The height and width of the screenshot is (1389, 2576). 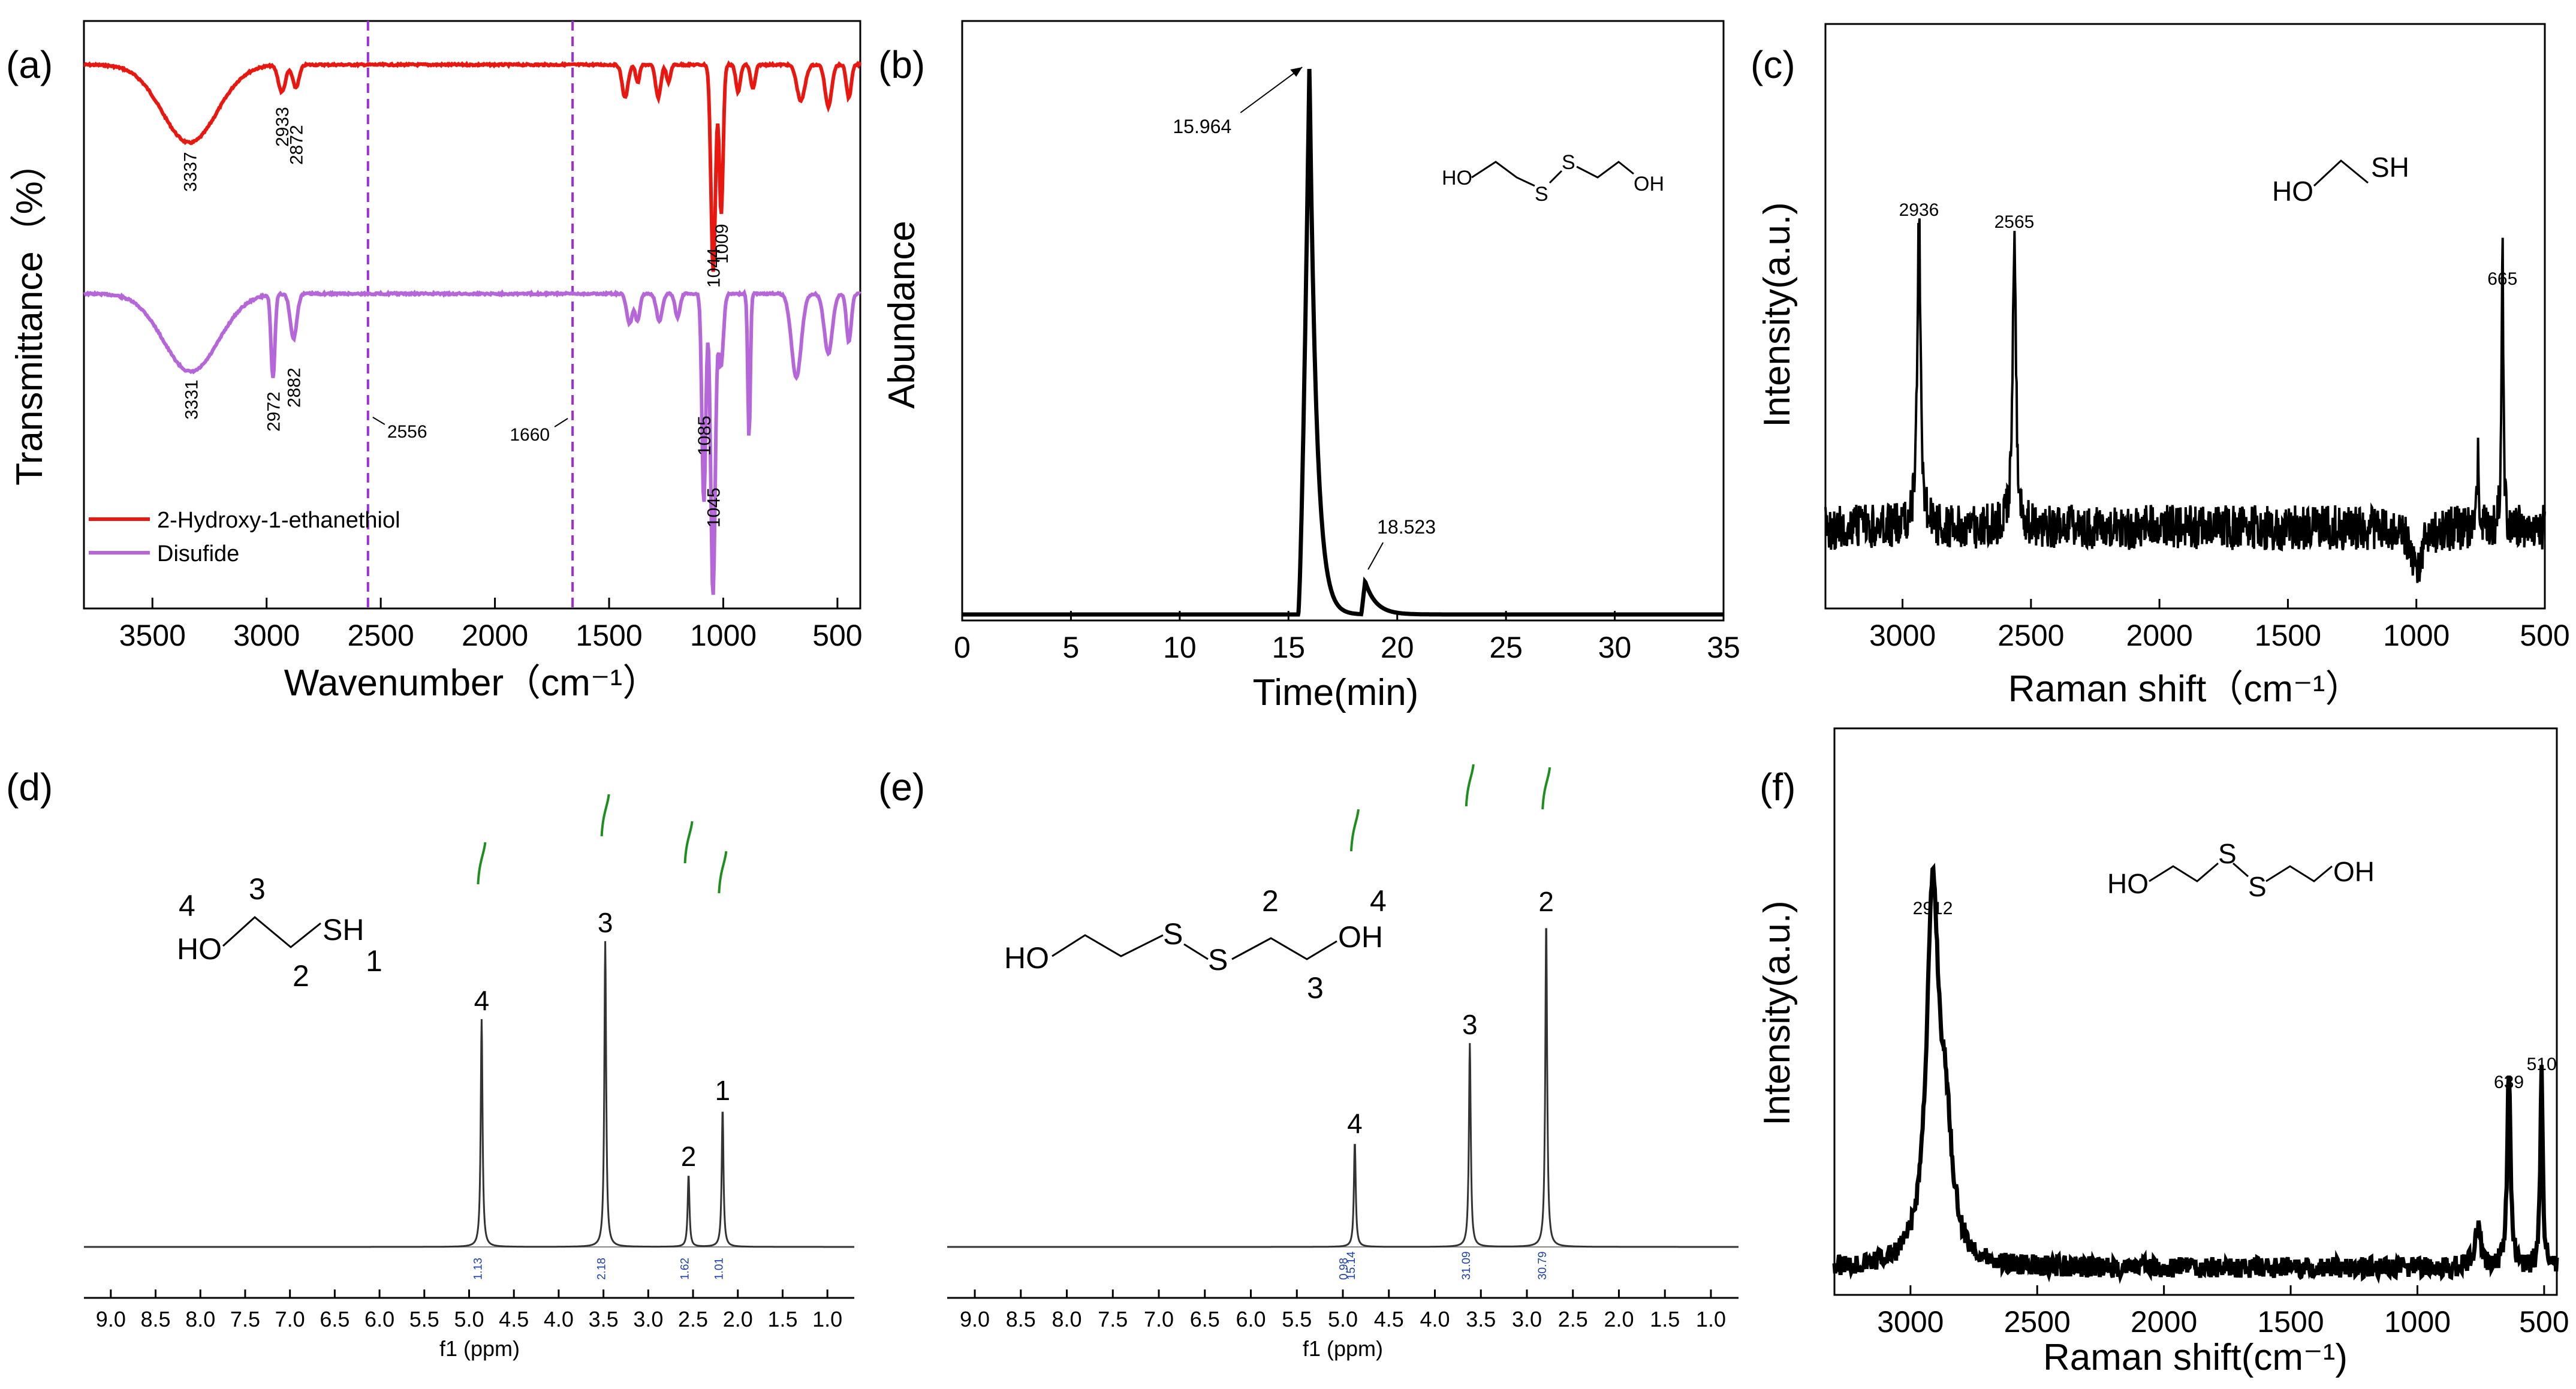 I want to click on series-line-disulfide, so click(x=472, y=441).